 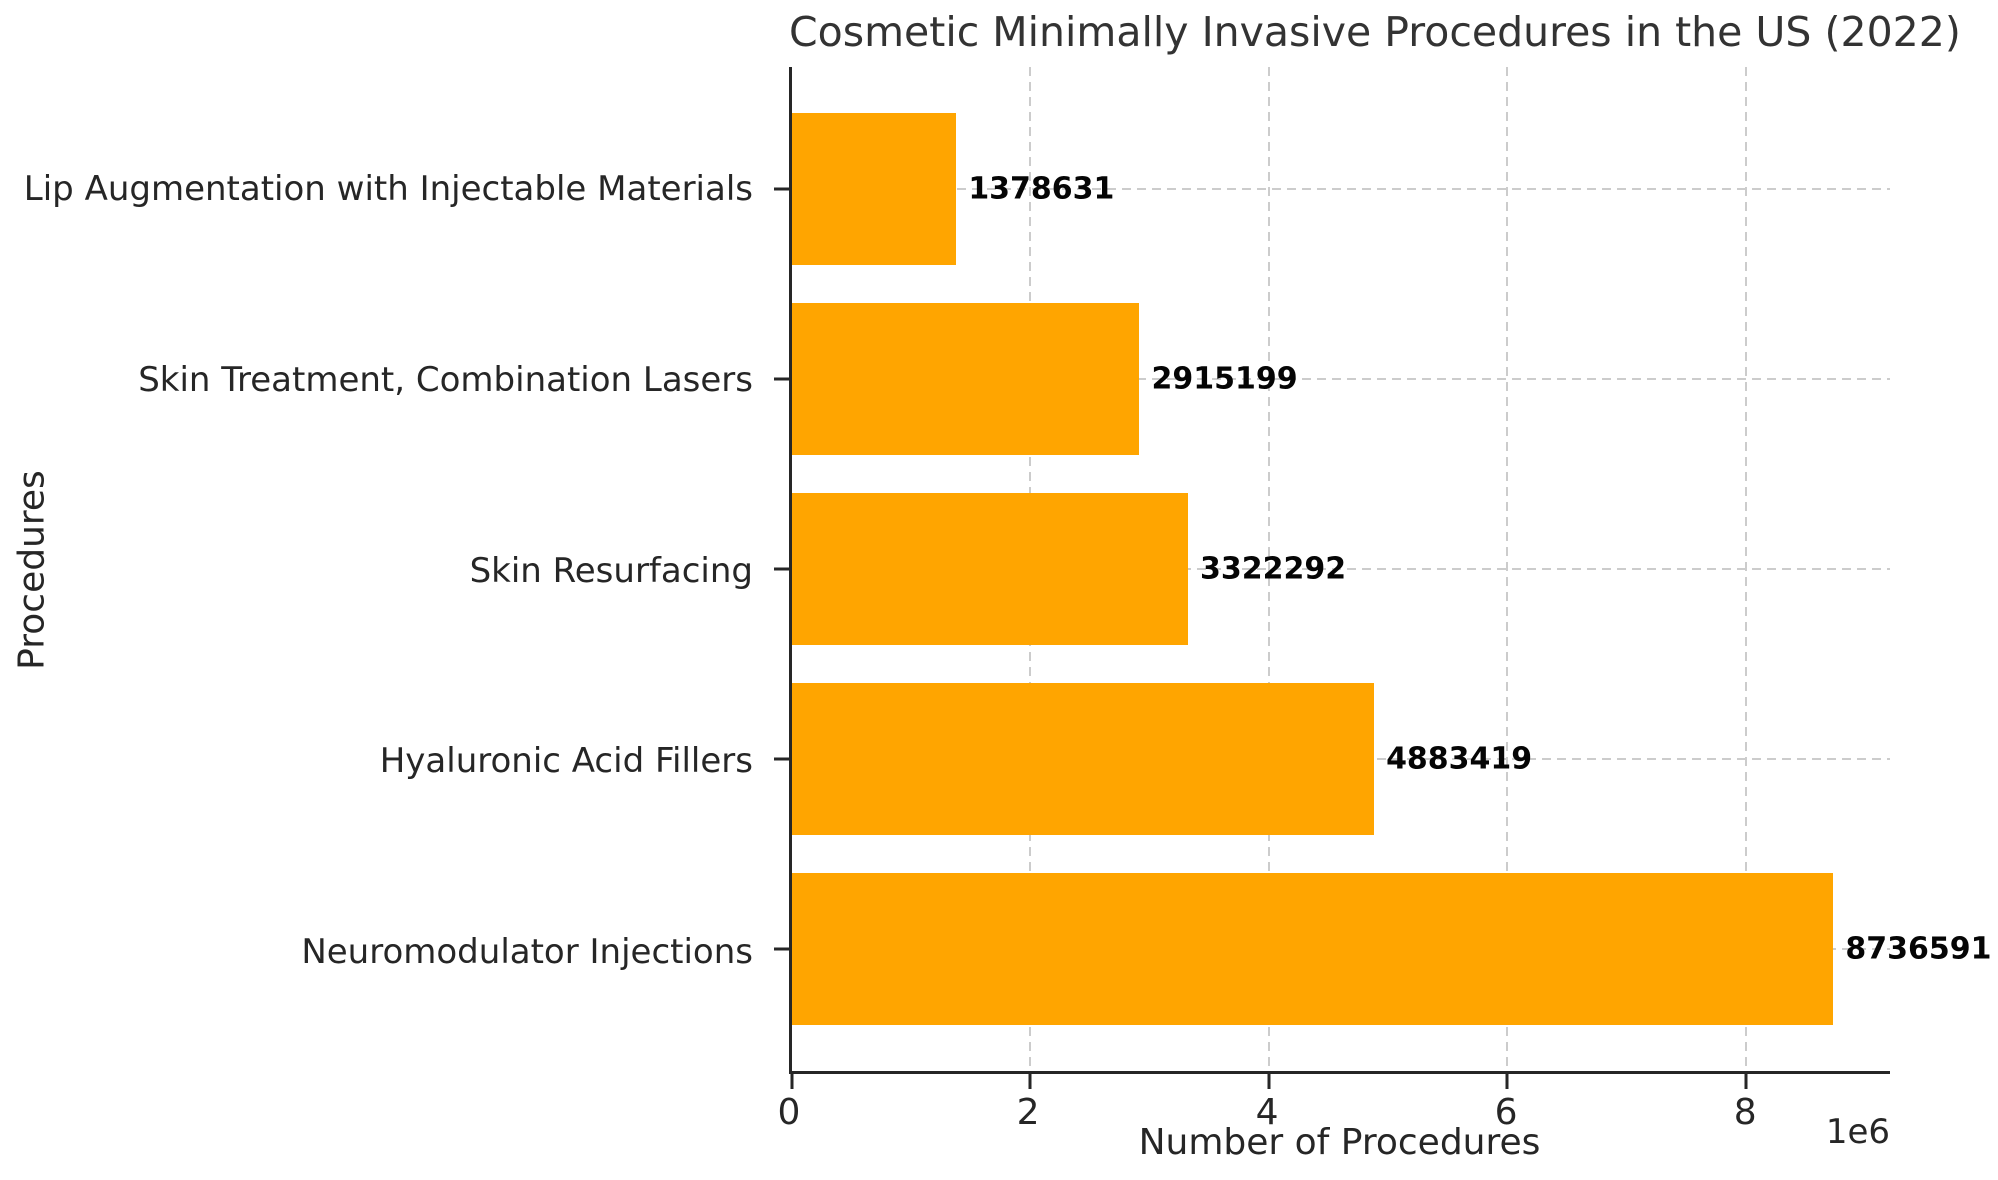 What do you see at coordinates (445, 379) in the screenshot?
I see `y-tick-label: Skin Treatment, Combination Lasers` at bounding box center [445, 379].